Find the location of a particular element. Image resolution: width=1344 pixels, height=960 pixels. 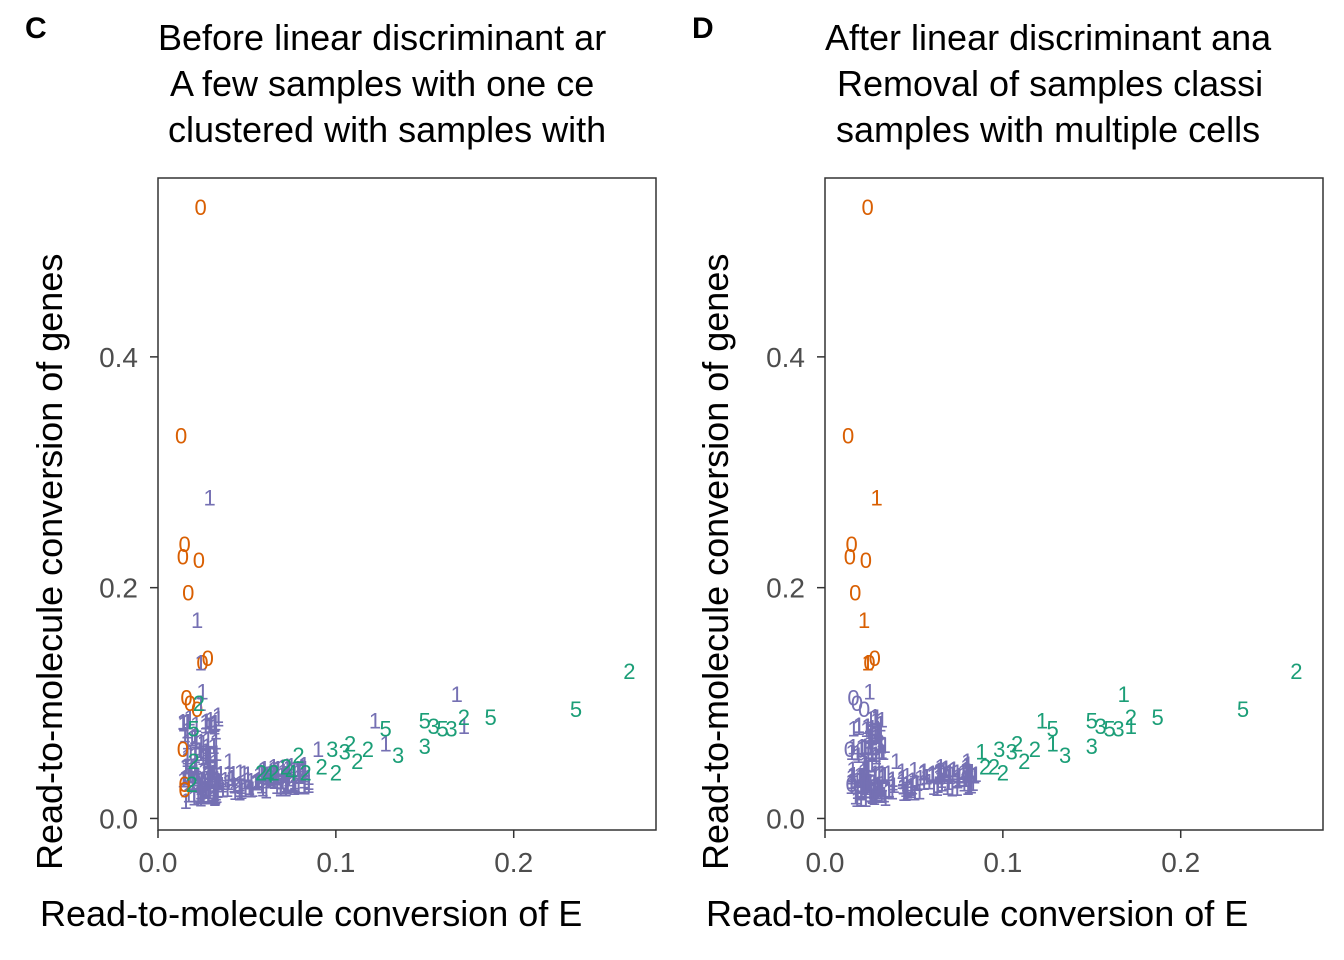

y-tick-label: 0.2 is located at coordinates (118, 588).